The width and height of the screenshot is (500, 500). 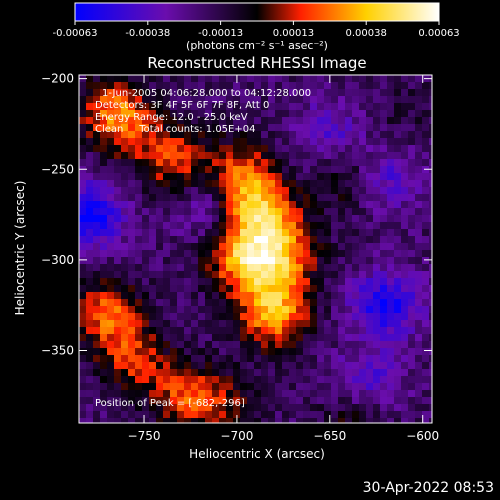 What do you see at coordinates (422, 436) in the screenshot?
I see `x-tick-label: −600` at bounding box center [422, 436].